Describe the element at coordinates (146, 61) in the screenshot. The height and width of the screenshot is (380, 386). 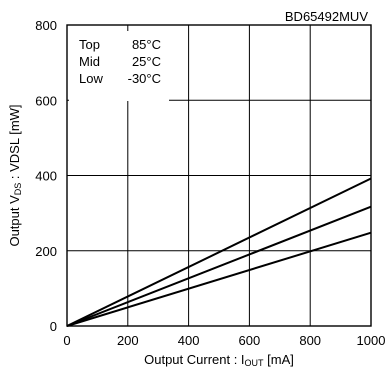
I see `legend-value: 25°C` at that location.